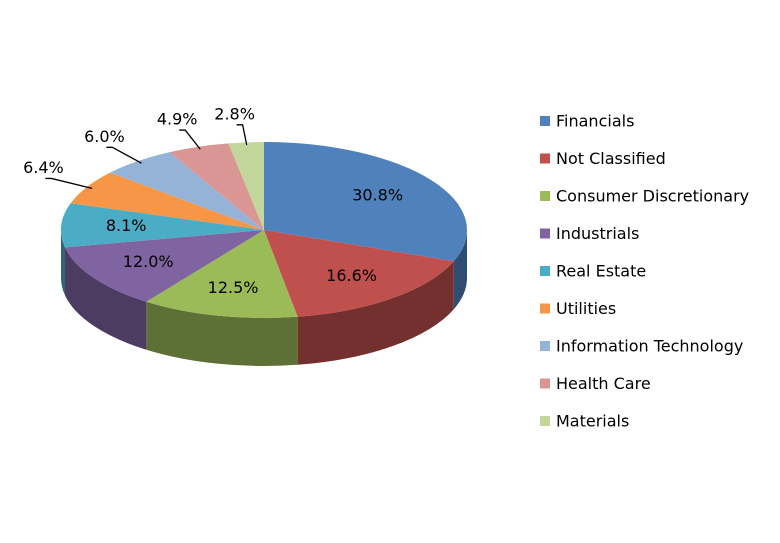  I want to click on data-label: 6.0%, so click(104, 136).